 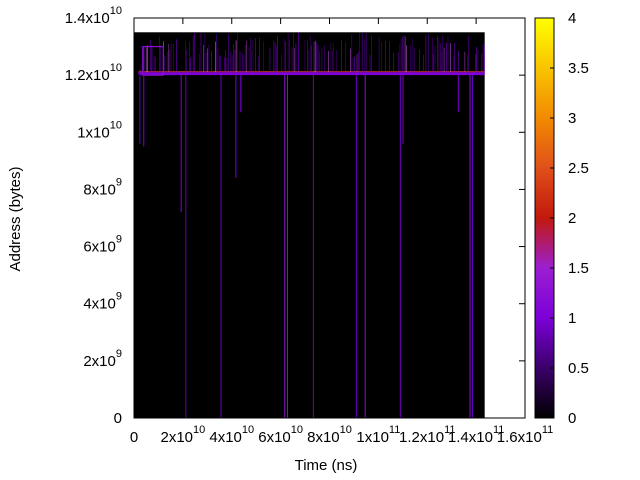 I want to click on heatmap-early-region, so click(x=153, y=60).